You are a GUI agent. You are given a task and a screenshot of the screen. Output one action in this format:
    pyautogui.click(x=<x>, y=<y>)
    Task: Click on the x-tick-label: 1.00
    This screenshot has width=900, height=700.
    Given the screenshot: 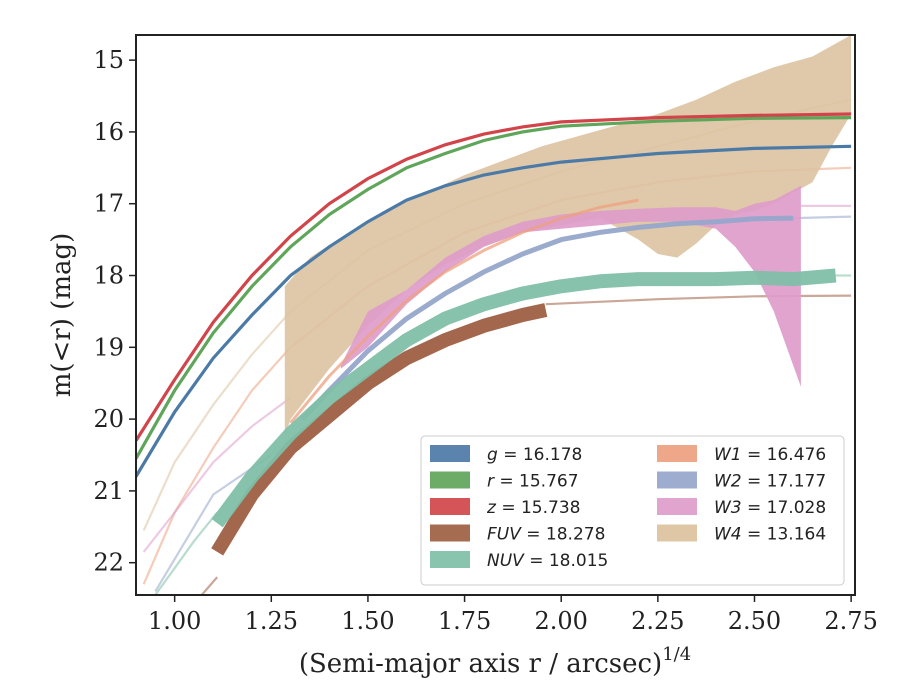 What is the action you would take?
    pyautogui.click(x=174, y=621)
    